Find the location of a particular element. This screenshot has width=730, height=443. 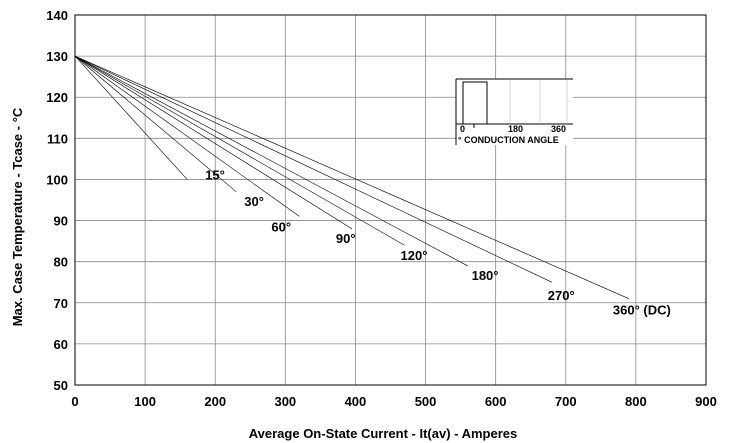

series-label: 90° is located at coordinates (346, 238).